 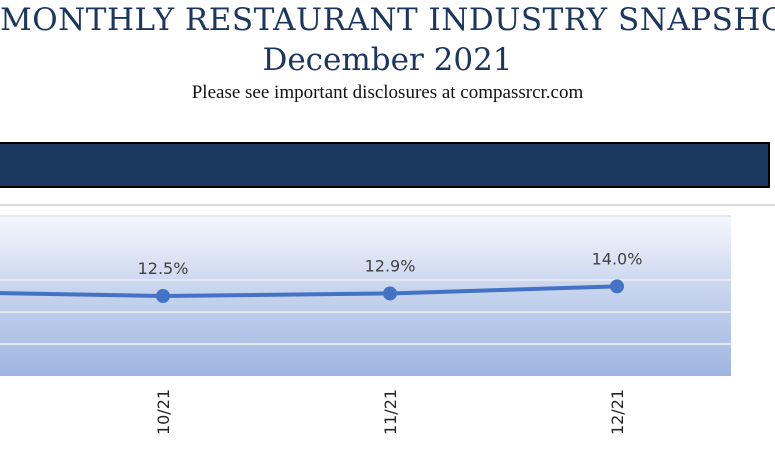 I want to click on x-axis-ticks: 10/21 11/21 12/21, so click(x=390, y=412).